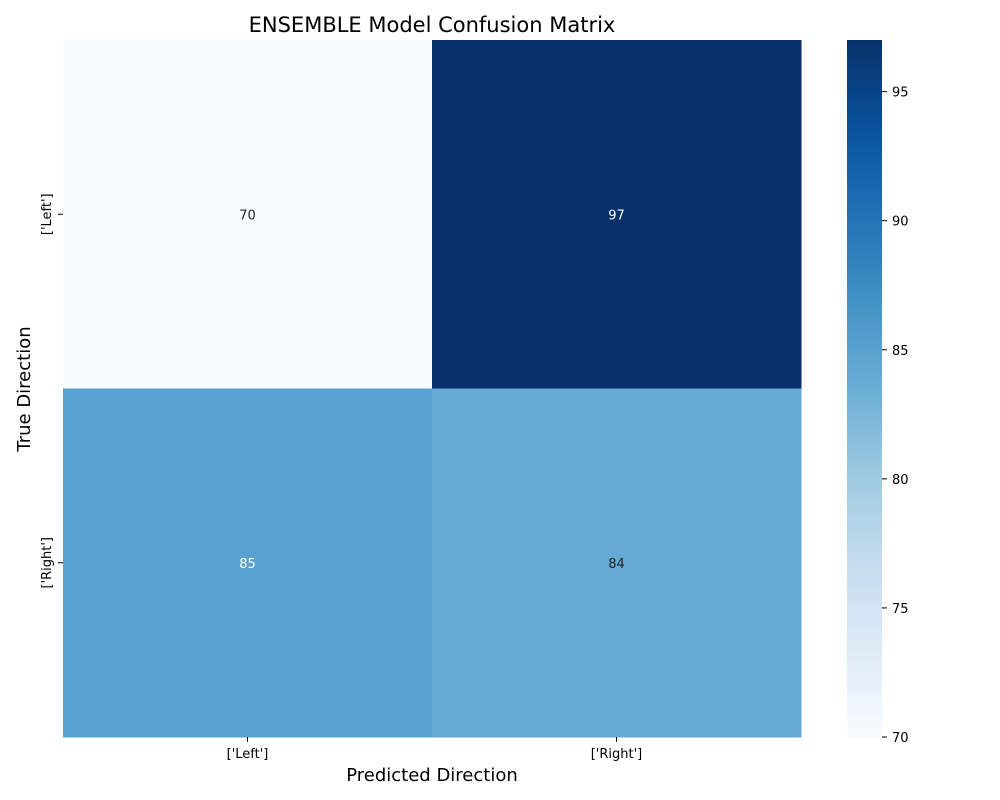 This screenshot has height=800, width=1000. Describe the element at coordinates (432, 25) in the screenshot. I see `chart-title: ENSEMBLE Model Confusion Matrix` at that location.